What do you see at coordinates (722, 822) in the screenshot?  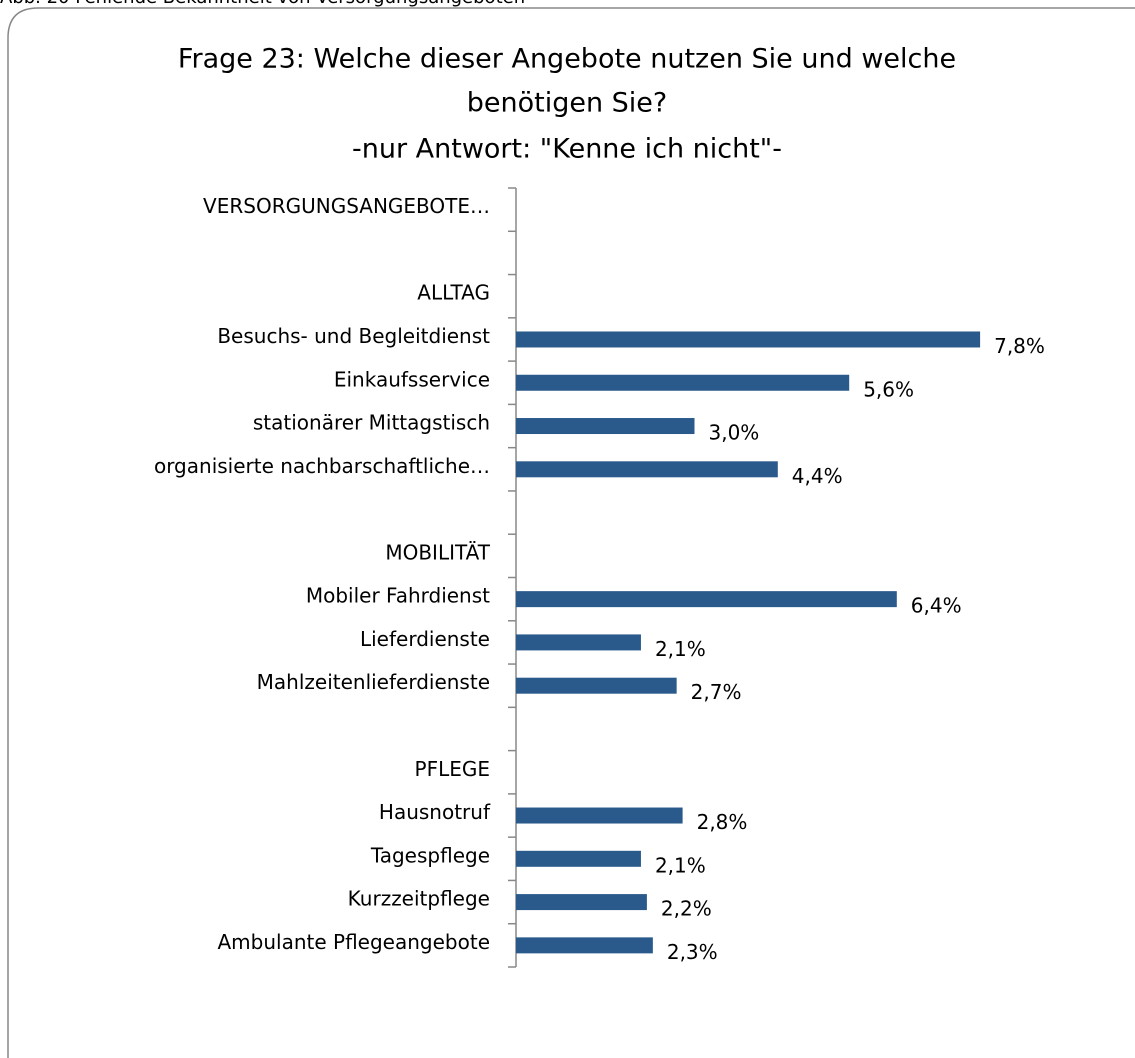 I see `data-label: 2,8%` at bounding box center [722, 822].